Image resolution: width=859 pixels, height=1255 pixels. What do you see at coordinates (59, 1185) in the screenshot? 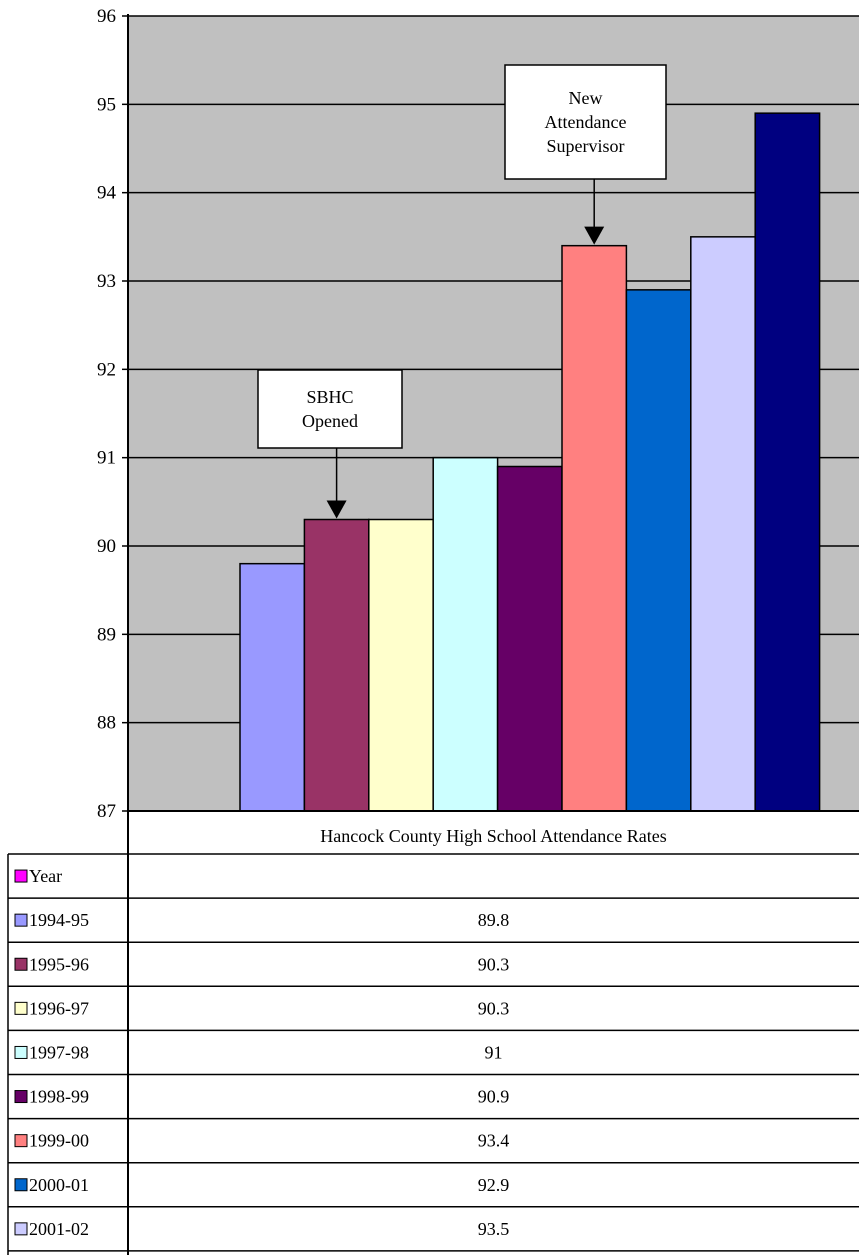
I see `legend-label-2000-01: 2000-01` at bounding box center [59, 1185].